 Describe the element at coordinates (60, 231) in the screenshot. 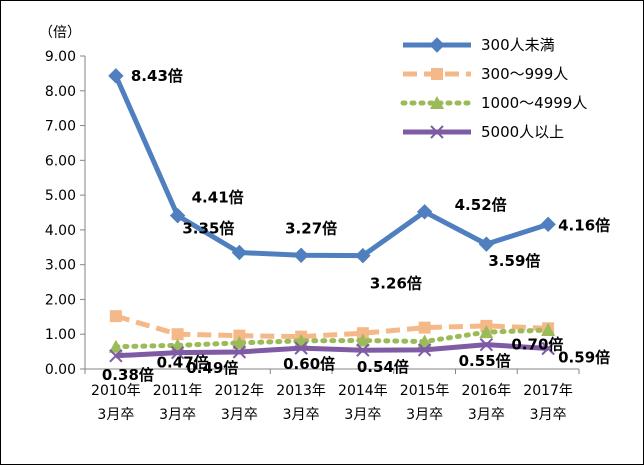

I see `y-tick-label: 4.00` at that location.